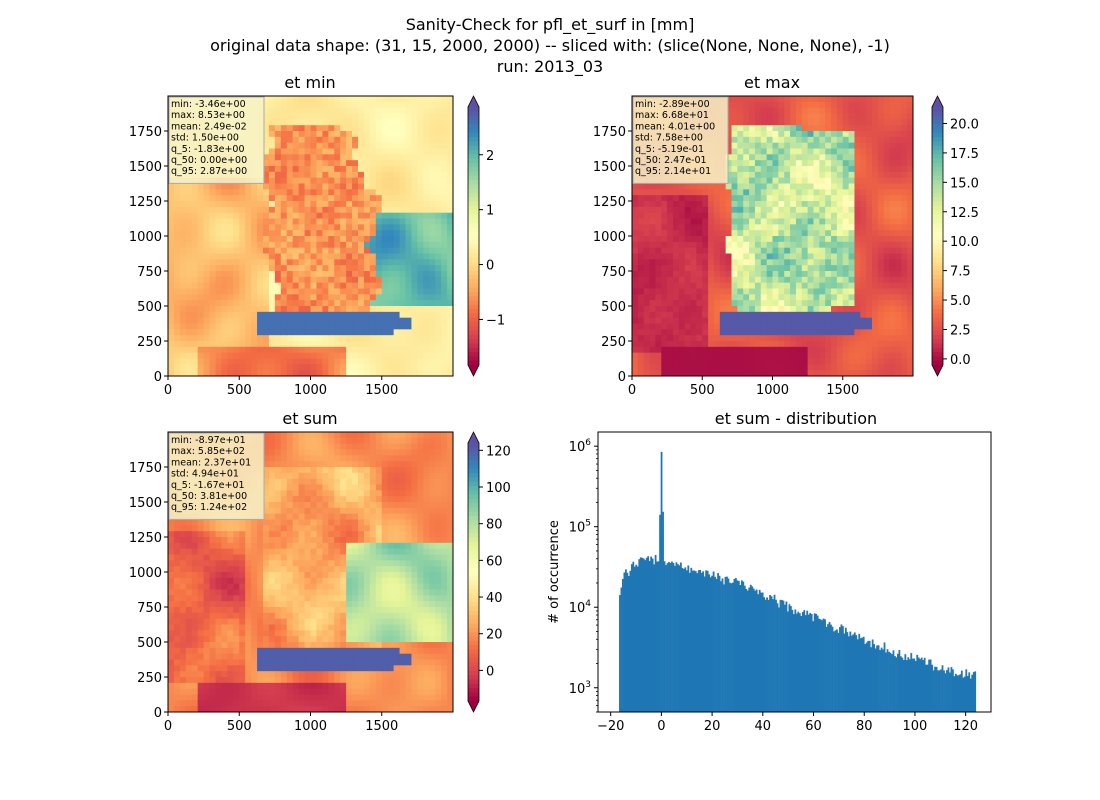 The height and width of the screenshot is (800, 1100). What do you see at coordinates (772, 390) in the screenshot?
I see `x-tick-label: 1000` at bounding box center [772, 390].